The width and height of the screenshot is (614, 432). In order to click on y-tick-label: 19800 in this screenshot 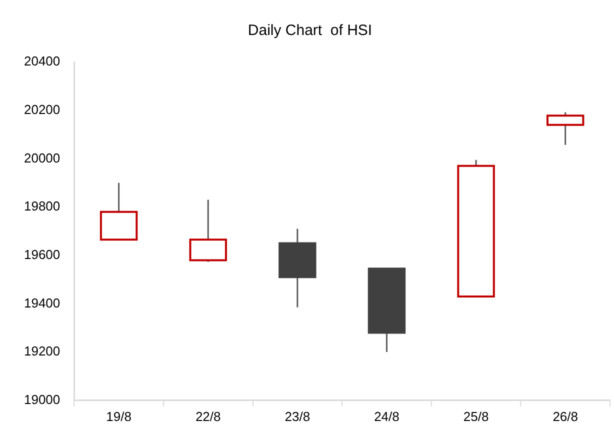, I will do `click(42, 206)`.